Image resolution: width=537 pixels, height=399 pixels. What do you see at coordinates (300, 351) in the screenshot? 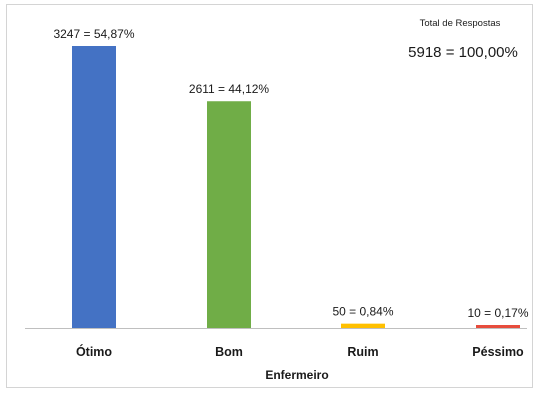
I see `category-labels-group: Ótimo Bom Ruim Péssimo` at bounding box center [300, 351].